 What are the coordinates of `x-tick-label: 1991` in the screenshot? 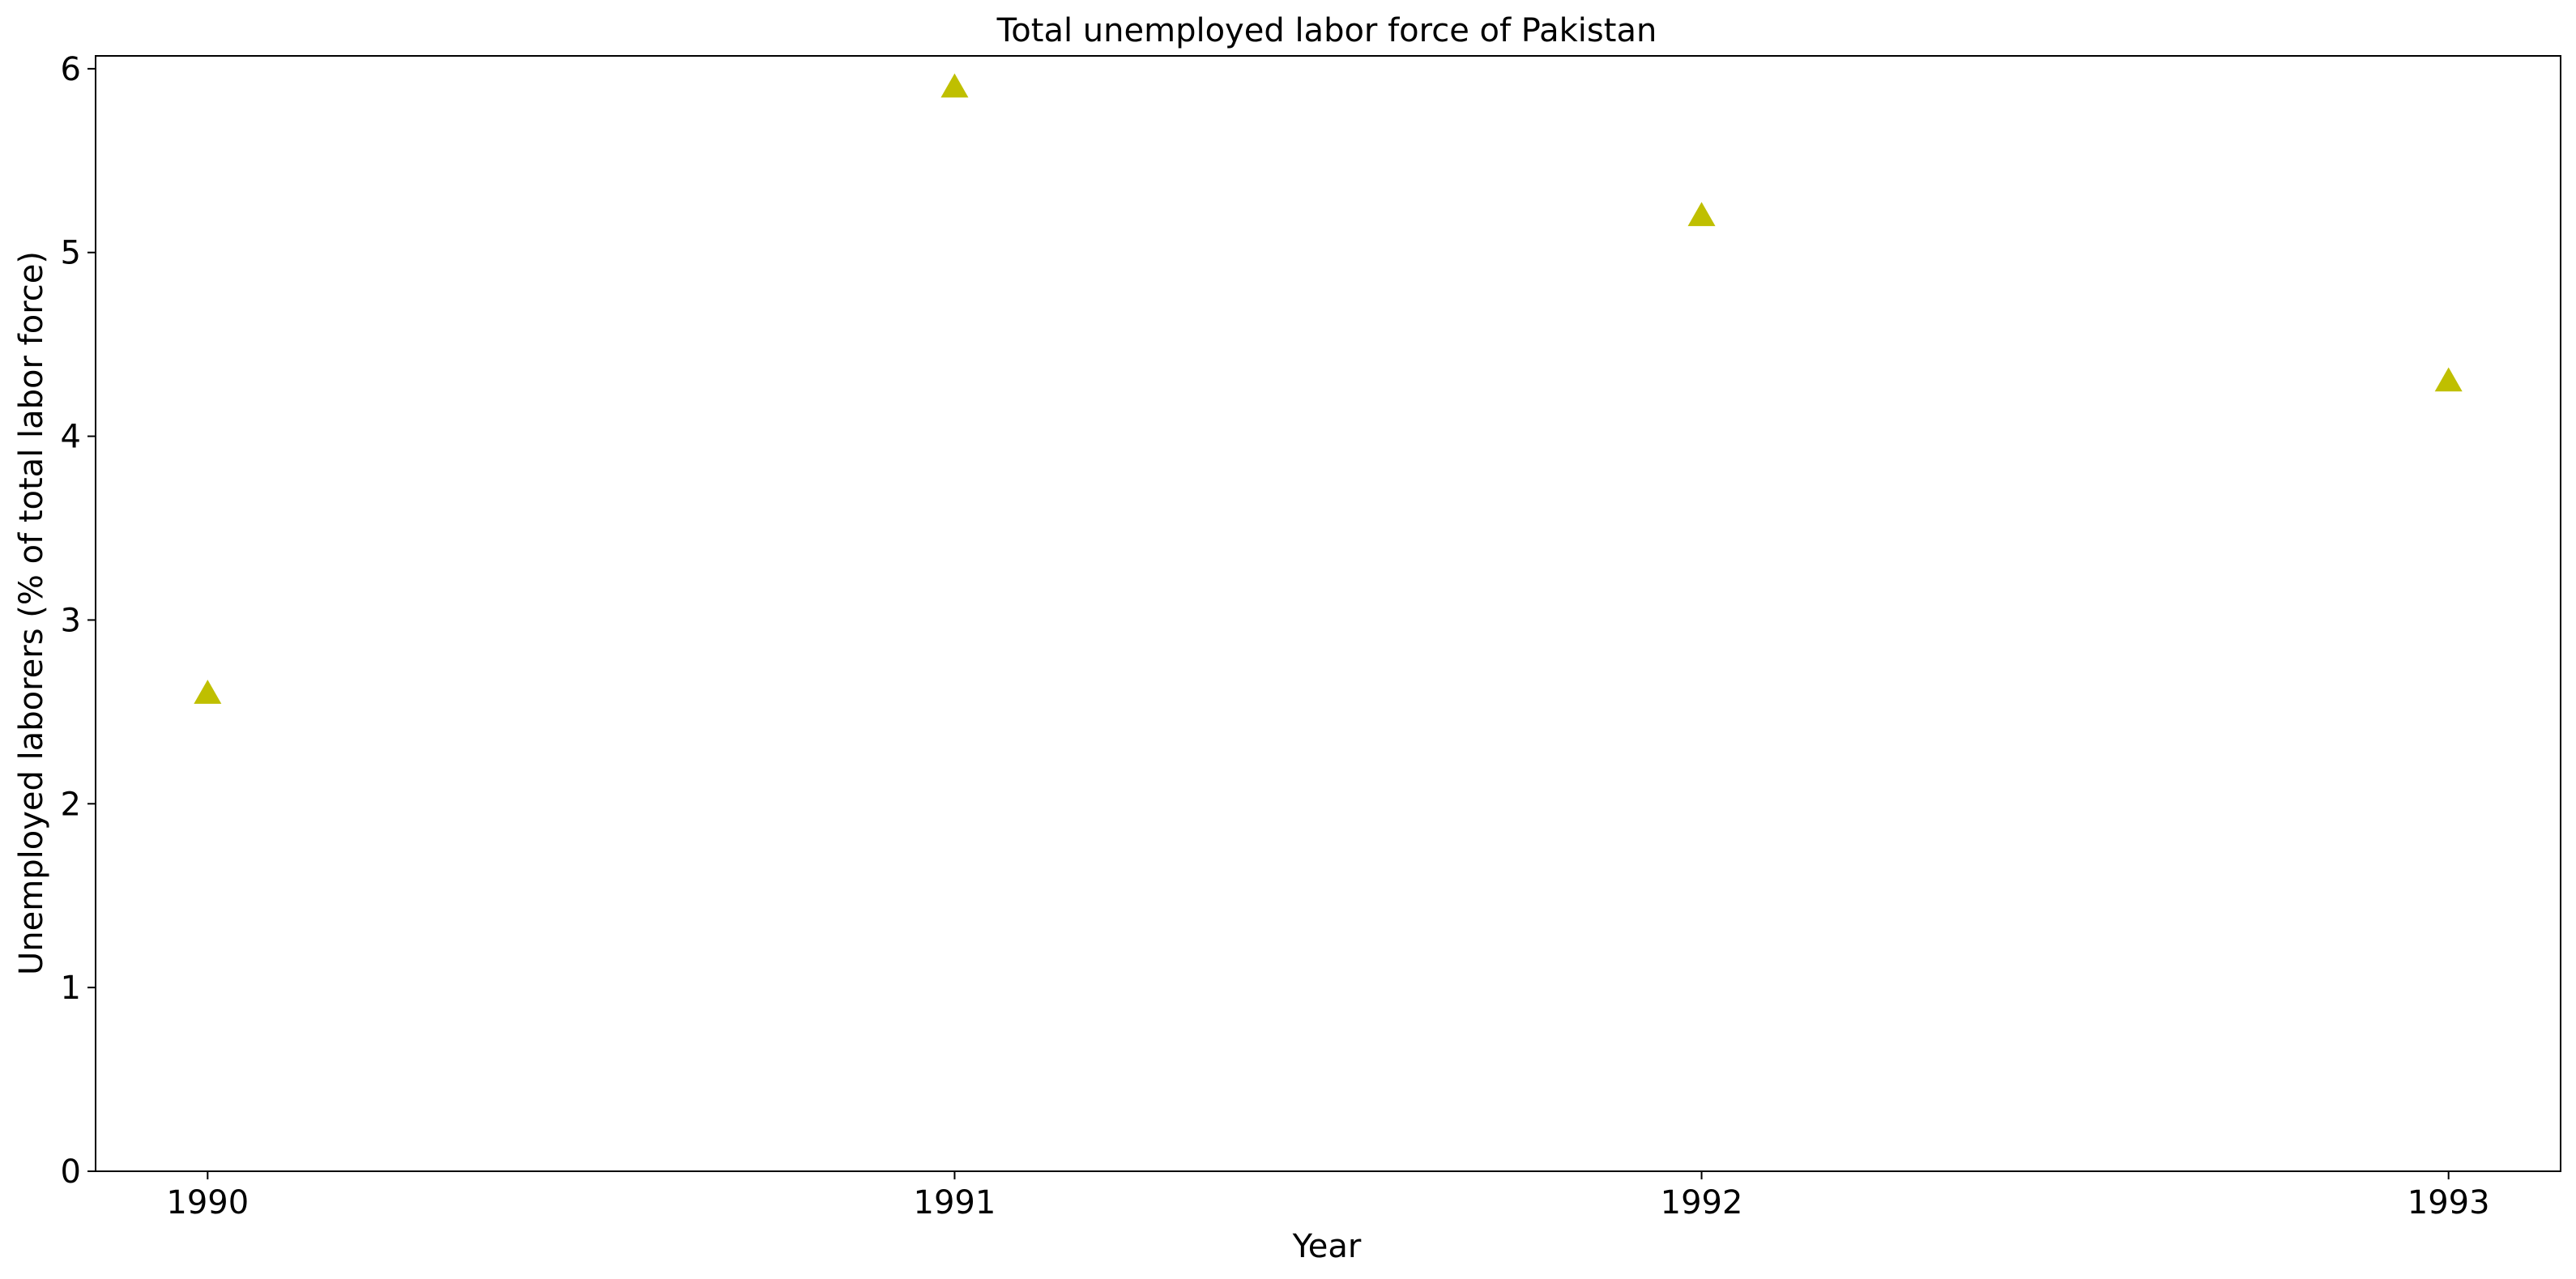 It's located at (955, 1202).